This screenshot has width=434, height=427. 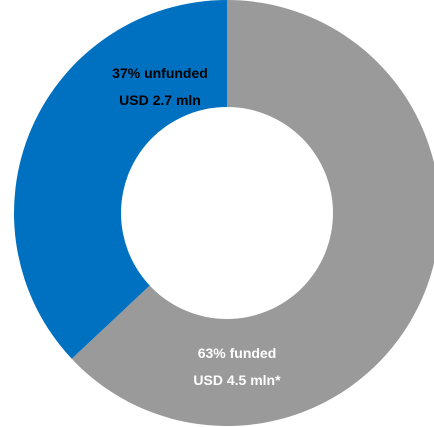 What do you see at coordinates (160, 100) in the screenshot?
I see `unfunded-label-amount: USD 2.7 mln` at bounding box center [160, 100].